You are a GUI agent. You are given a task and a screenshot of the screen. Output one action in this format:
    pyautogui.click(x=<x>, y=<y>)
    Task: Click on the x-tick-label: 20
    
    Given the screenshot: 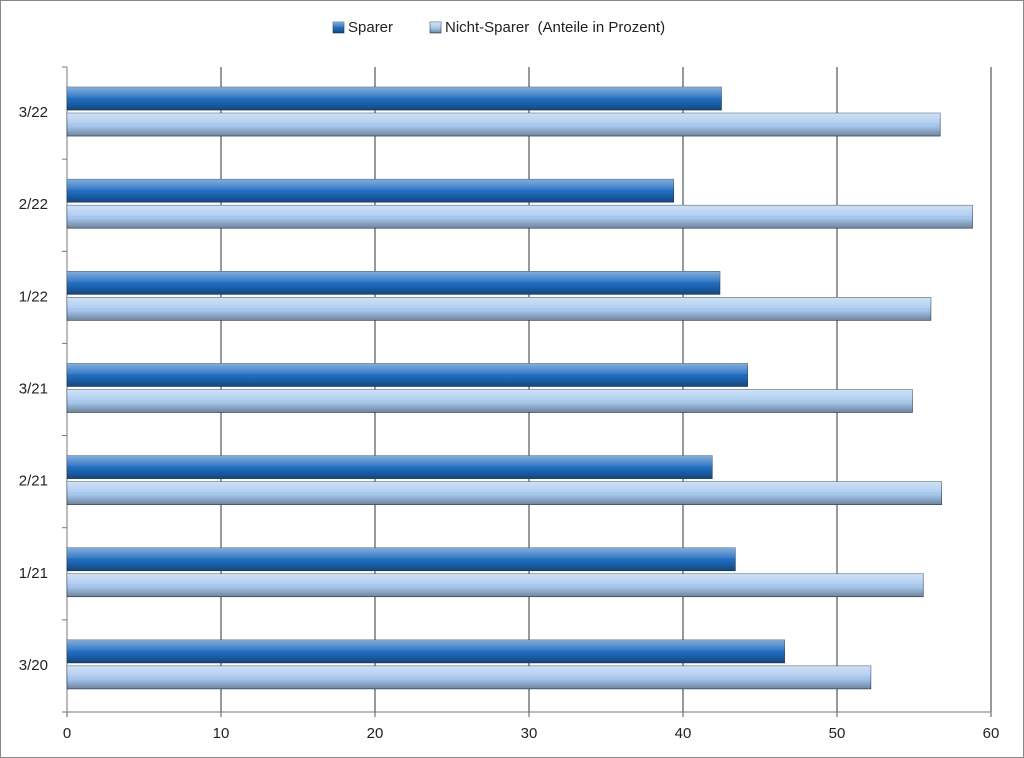 What is the action you would take?
    pyautogui.click(x=375, y=733)
    